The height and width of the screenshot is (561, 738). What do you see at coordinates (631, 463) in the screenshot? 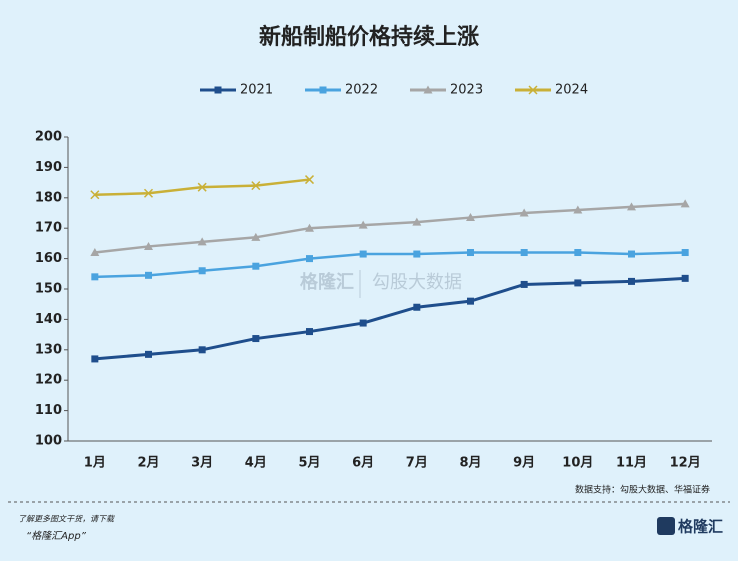
I see `x-tick-label: 11月` at bounding box center [631, 463].